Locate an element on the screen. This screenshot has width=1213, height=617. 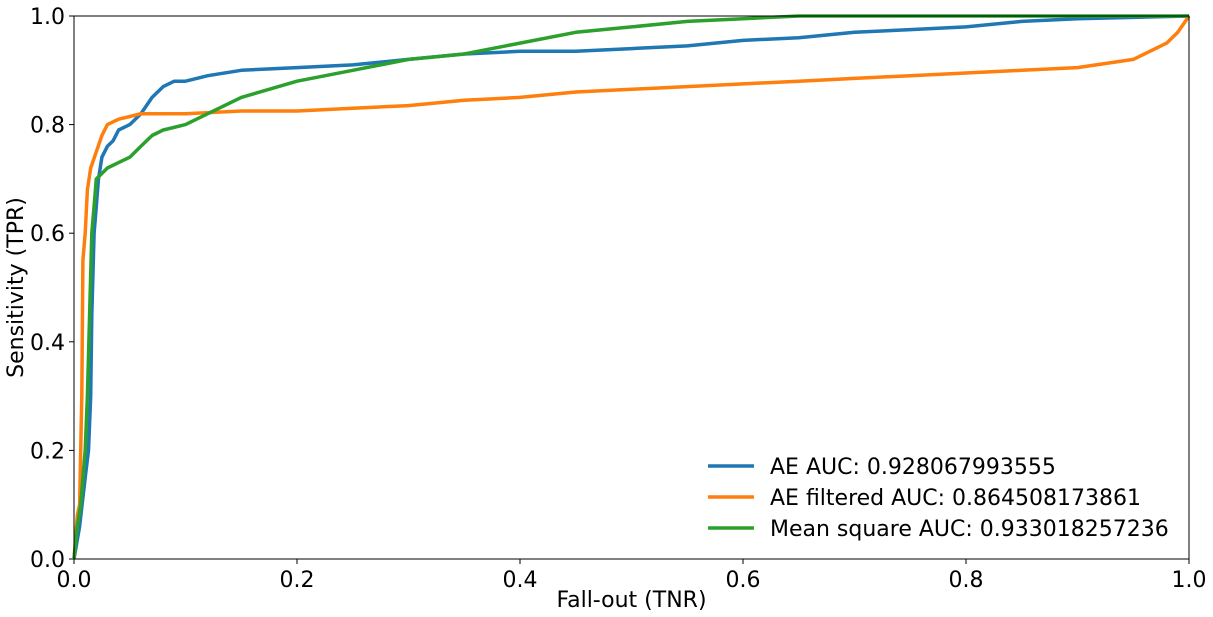
legend-label-2: AE filtered AUC: 0.864508173861 is located at coordinates (955, 498).